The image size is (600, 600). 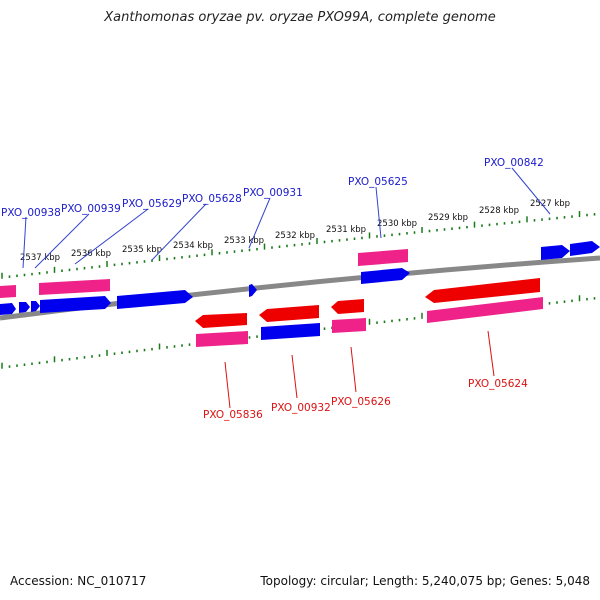 I want to click on gene-label-forward: PXO_05628, so click(x=212, y=199).